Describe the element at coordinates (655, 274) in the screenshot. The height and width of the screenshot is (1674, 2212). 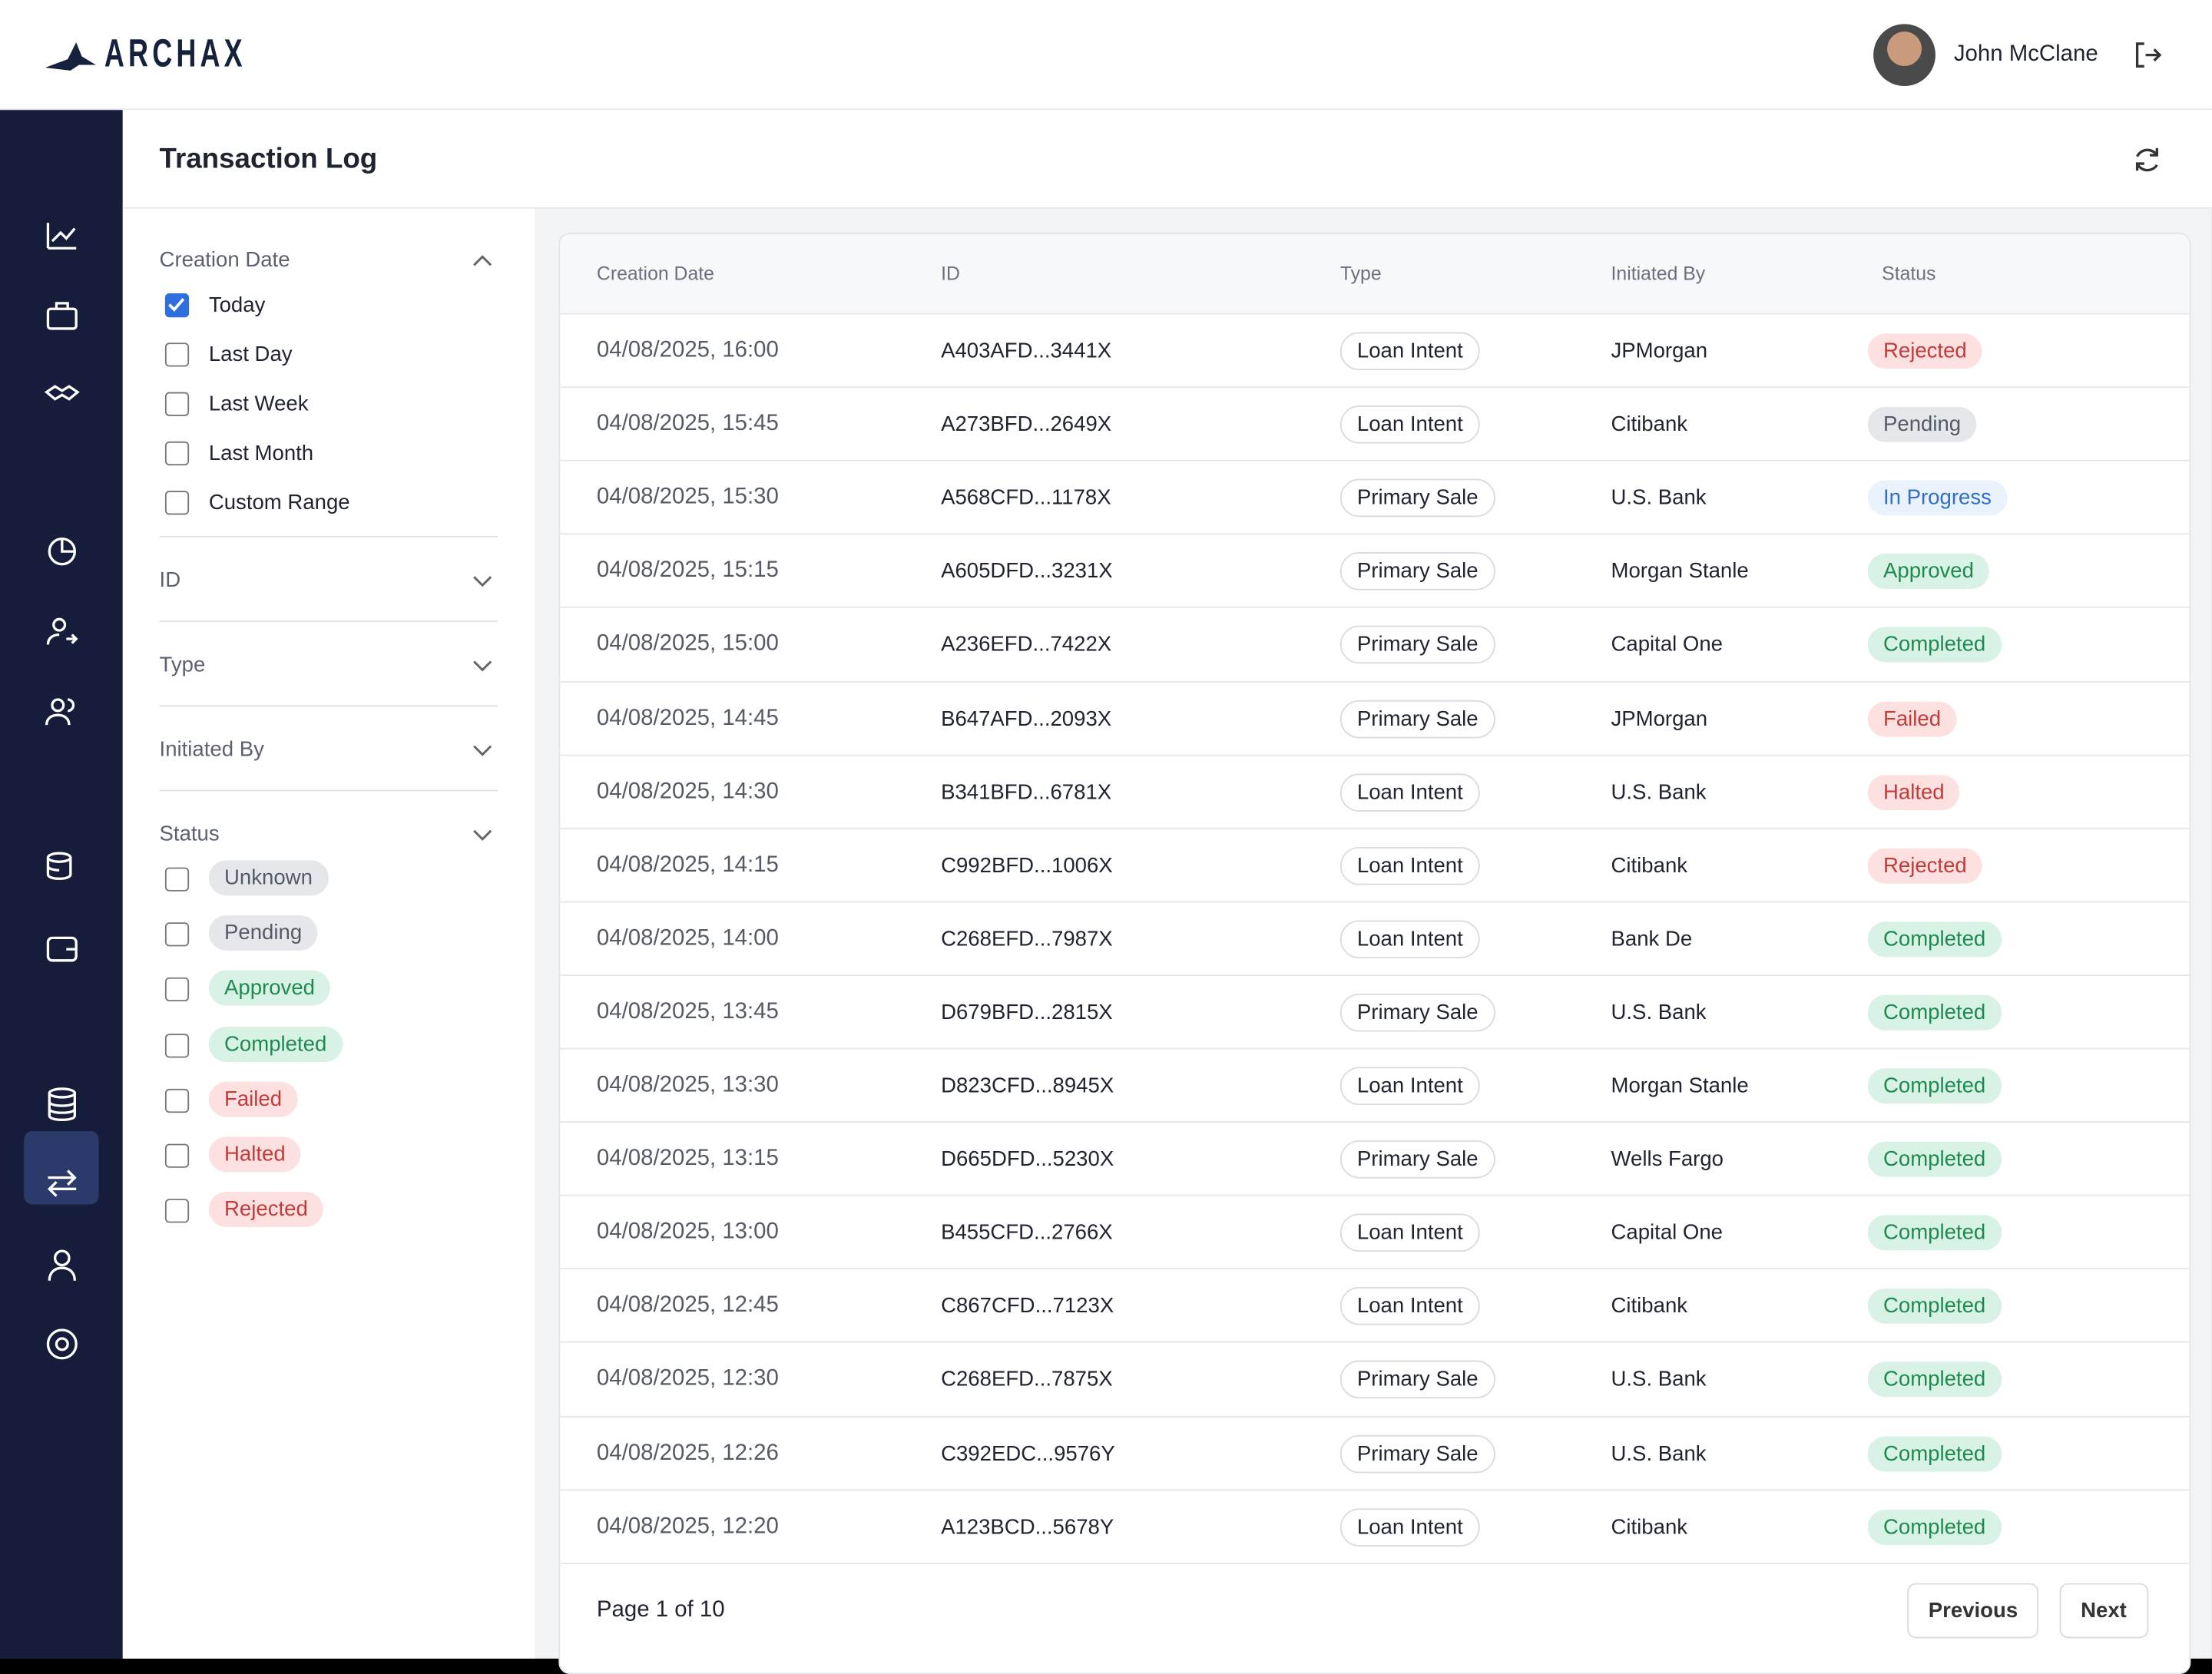
I see `column-header: Creation Date` at that location.